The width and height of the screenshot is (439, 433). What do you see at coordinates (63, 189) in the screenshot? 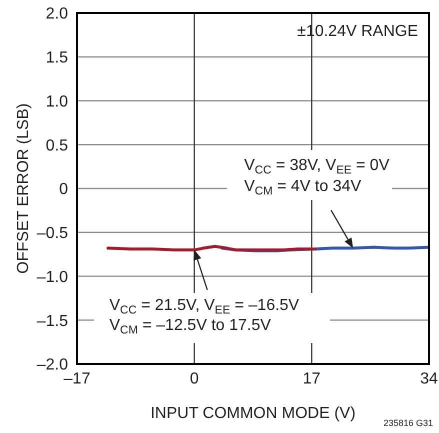
I see `y-tick-label: 0` at bounding box center [63, 189].